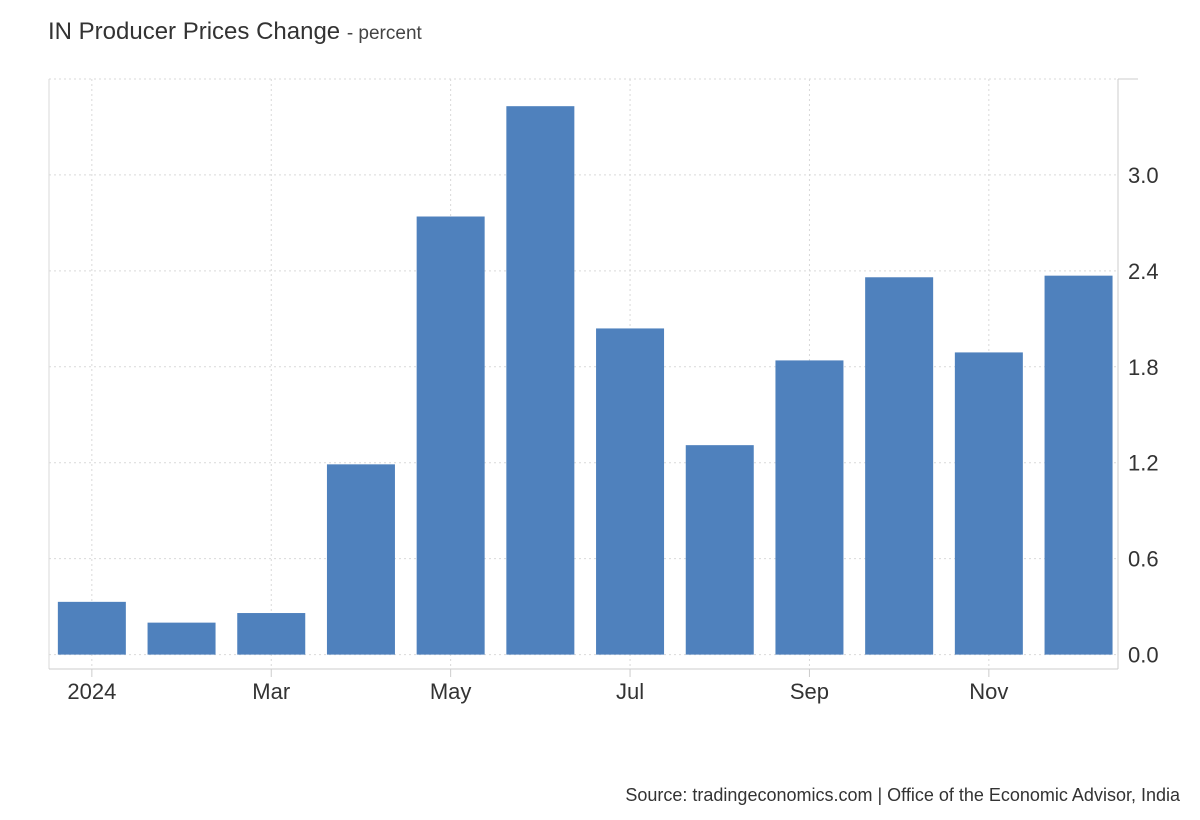  Describe the element at coordinates (1143, 463) in the screenshot. I see `y-tick-label: 1.2` at that location.